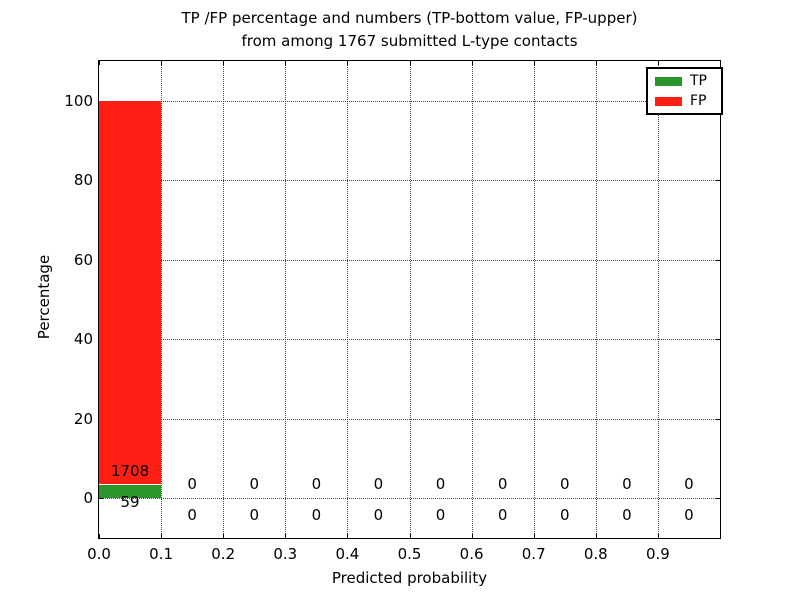  What do you see at coordinates (595, 554) in the screenshot?
I see `x-tick-label: 0.8` at bounding box center [595, 554].